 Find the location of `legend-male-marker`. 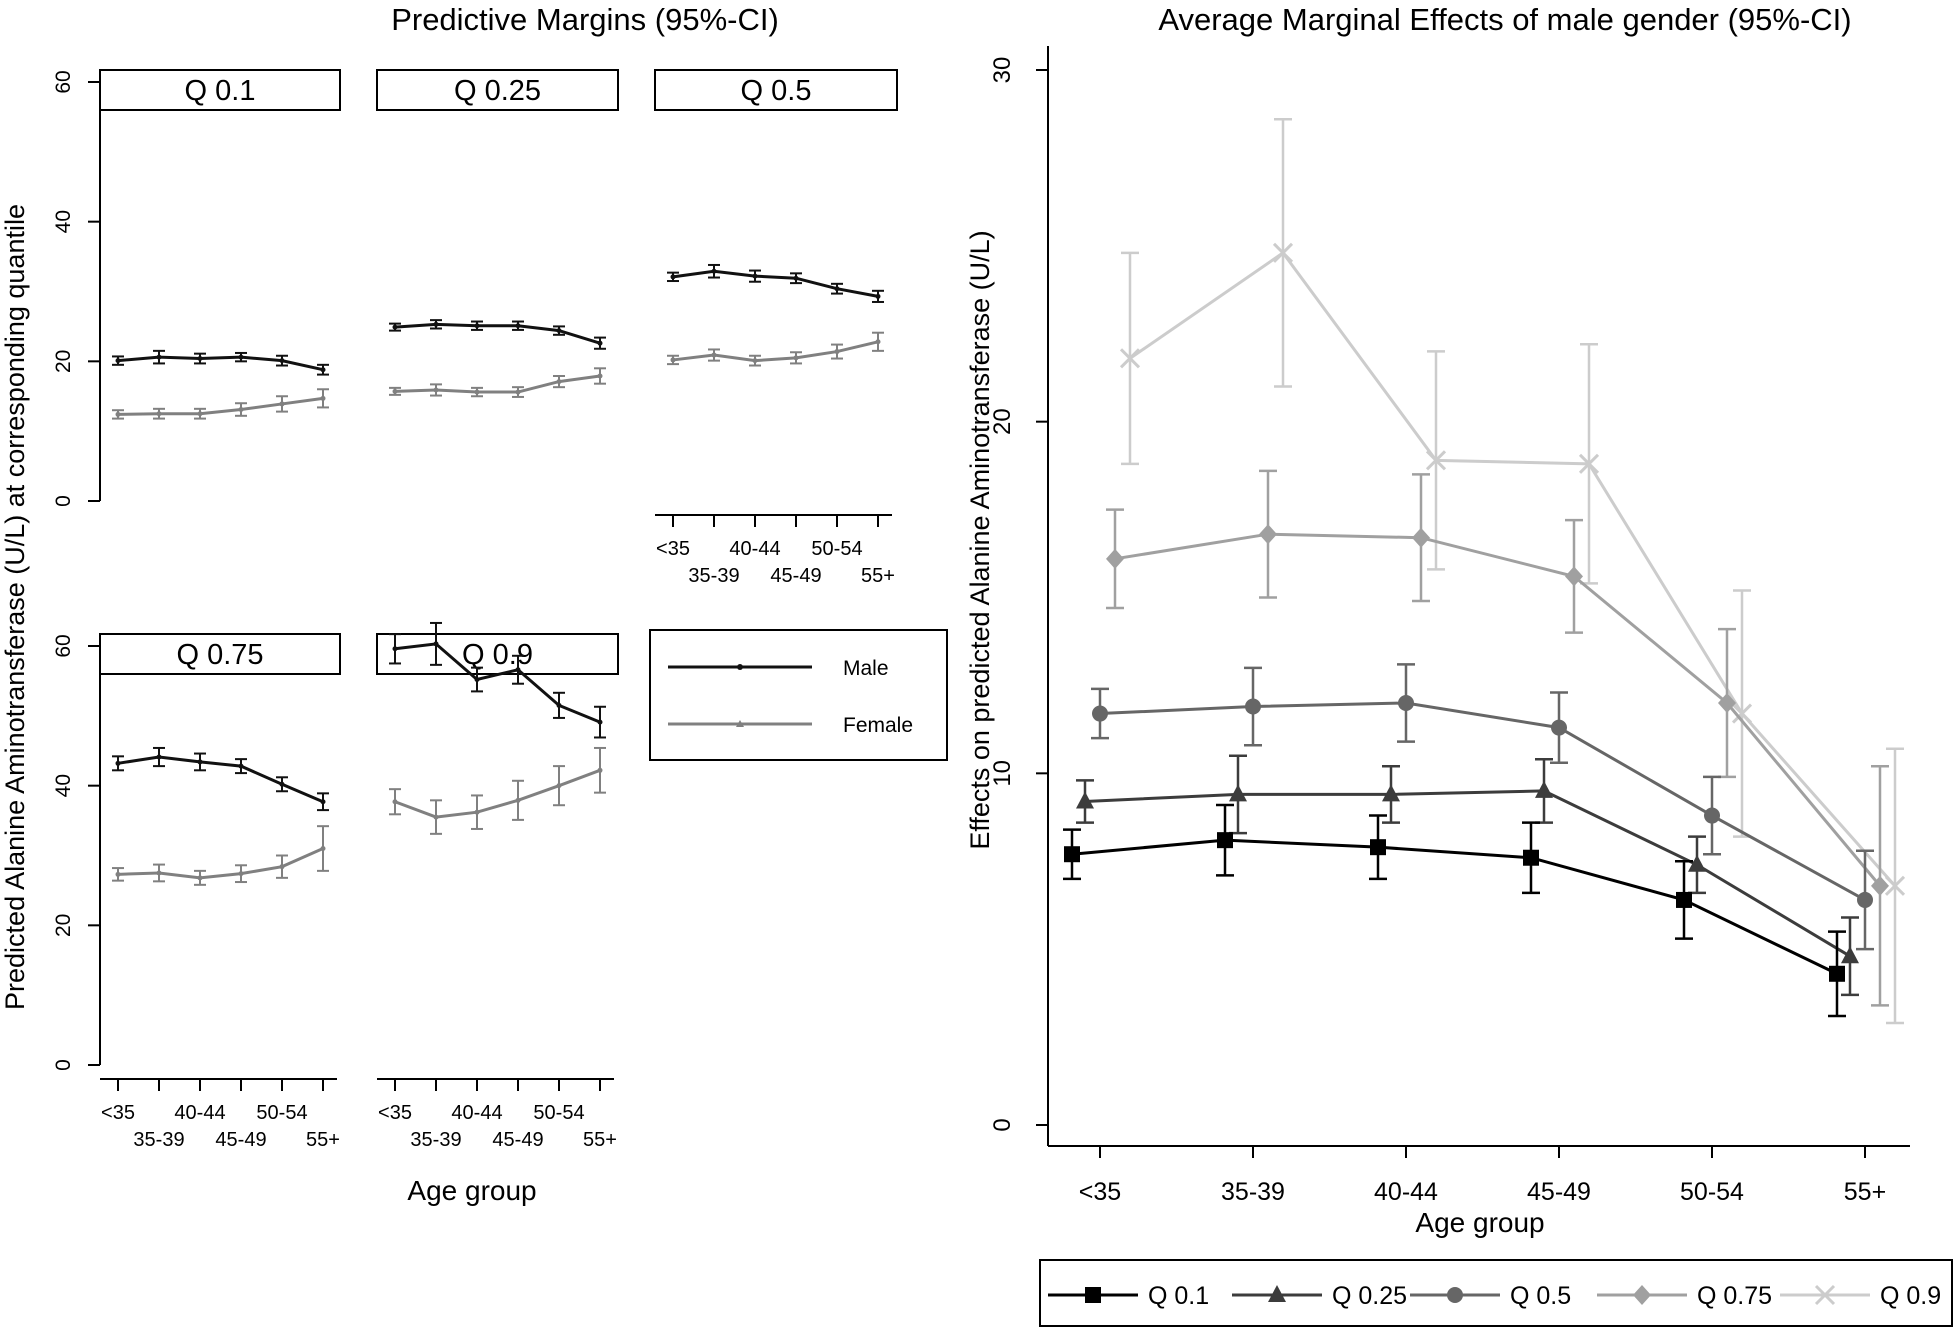

legend-male-marker is located at coordinates (740, 667).